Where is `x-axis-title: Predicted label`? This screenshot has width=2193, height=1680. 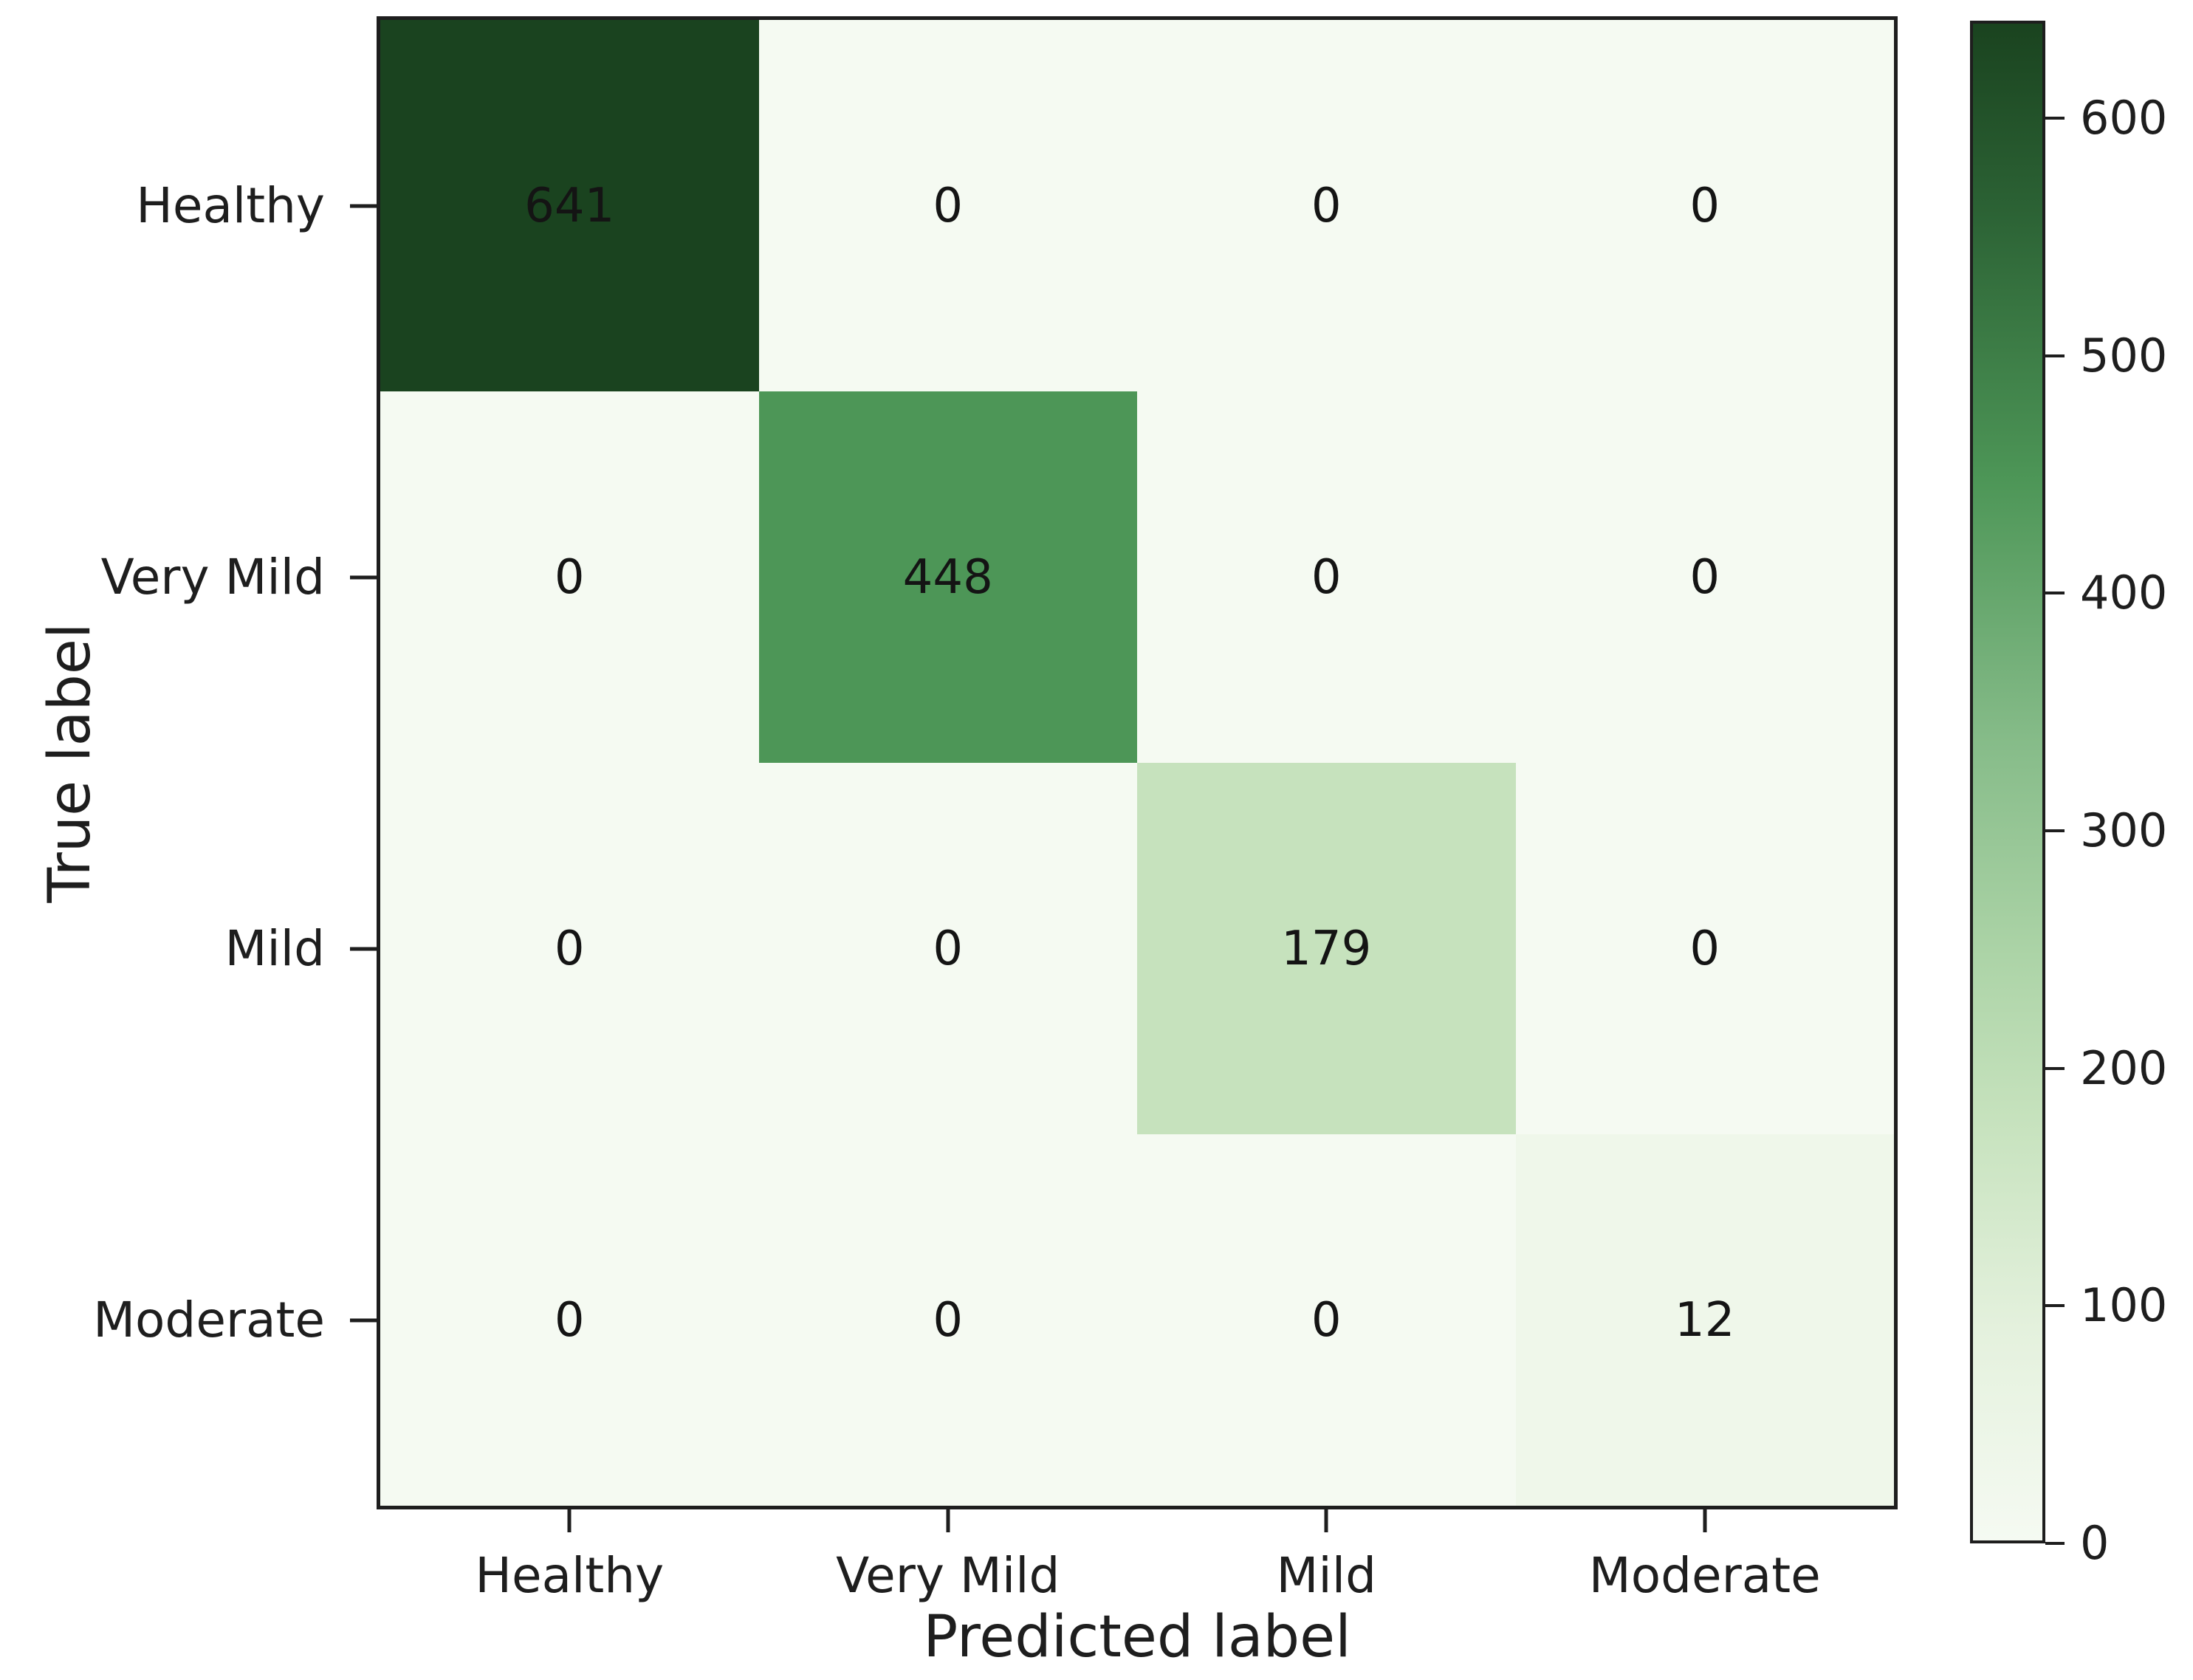 x-axis-title: Predicted label is located at coordinates (1137, 1637).